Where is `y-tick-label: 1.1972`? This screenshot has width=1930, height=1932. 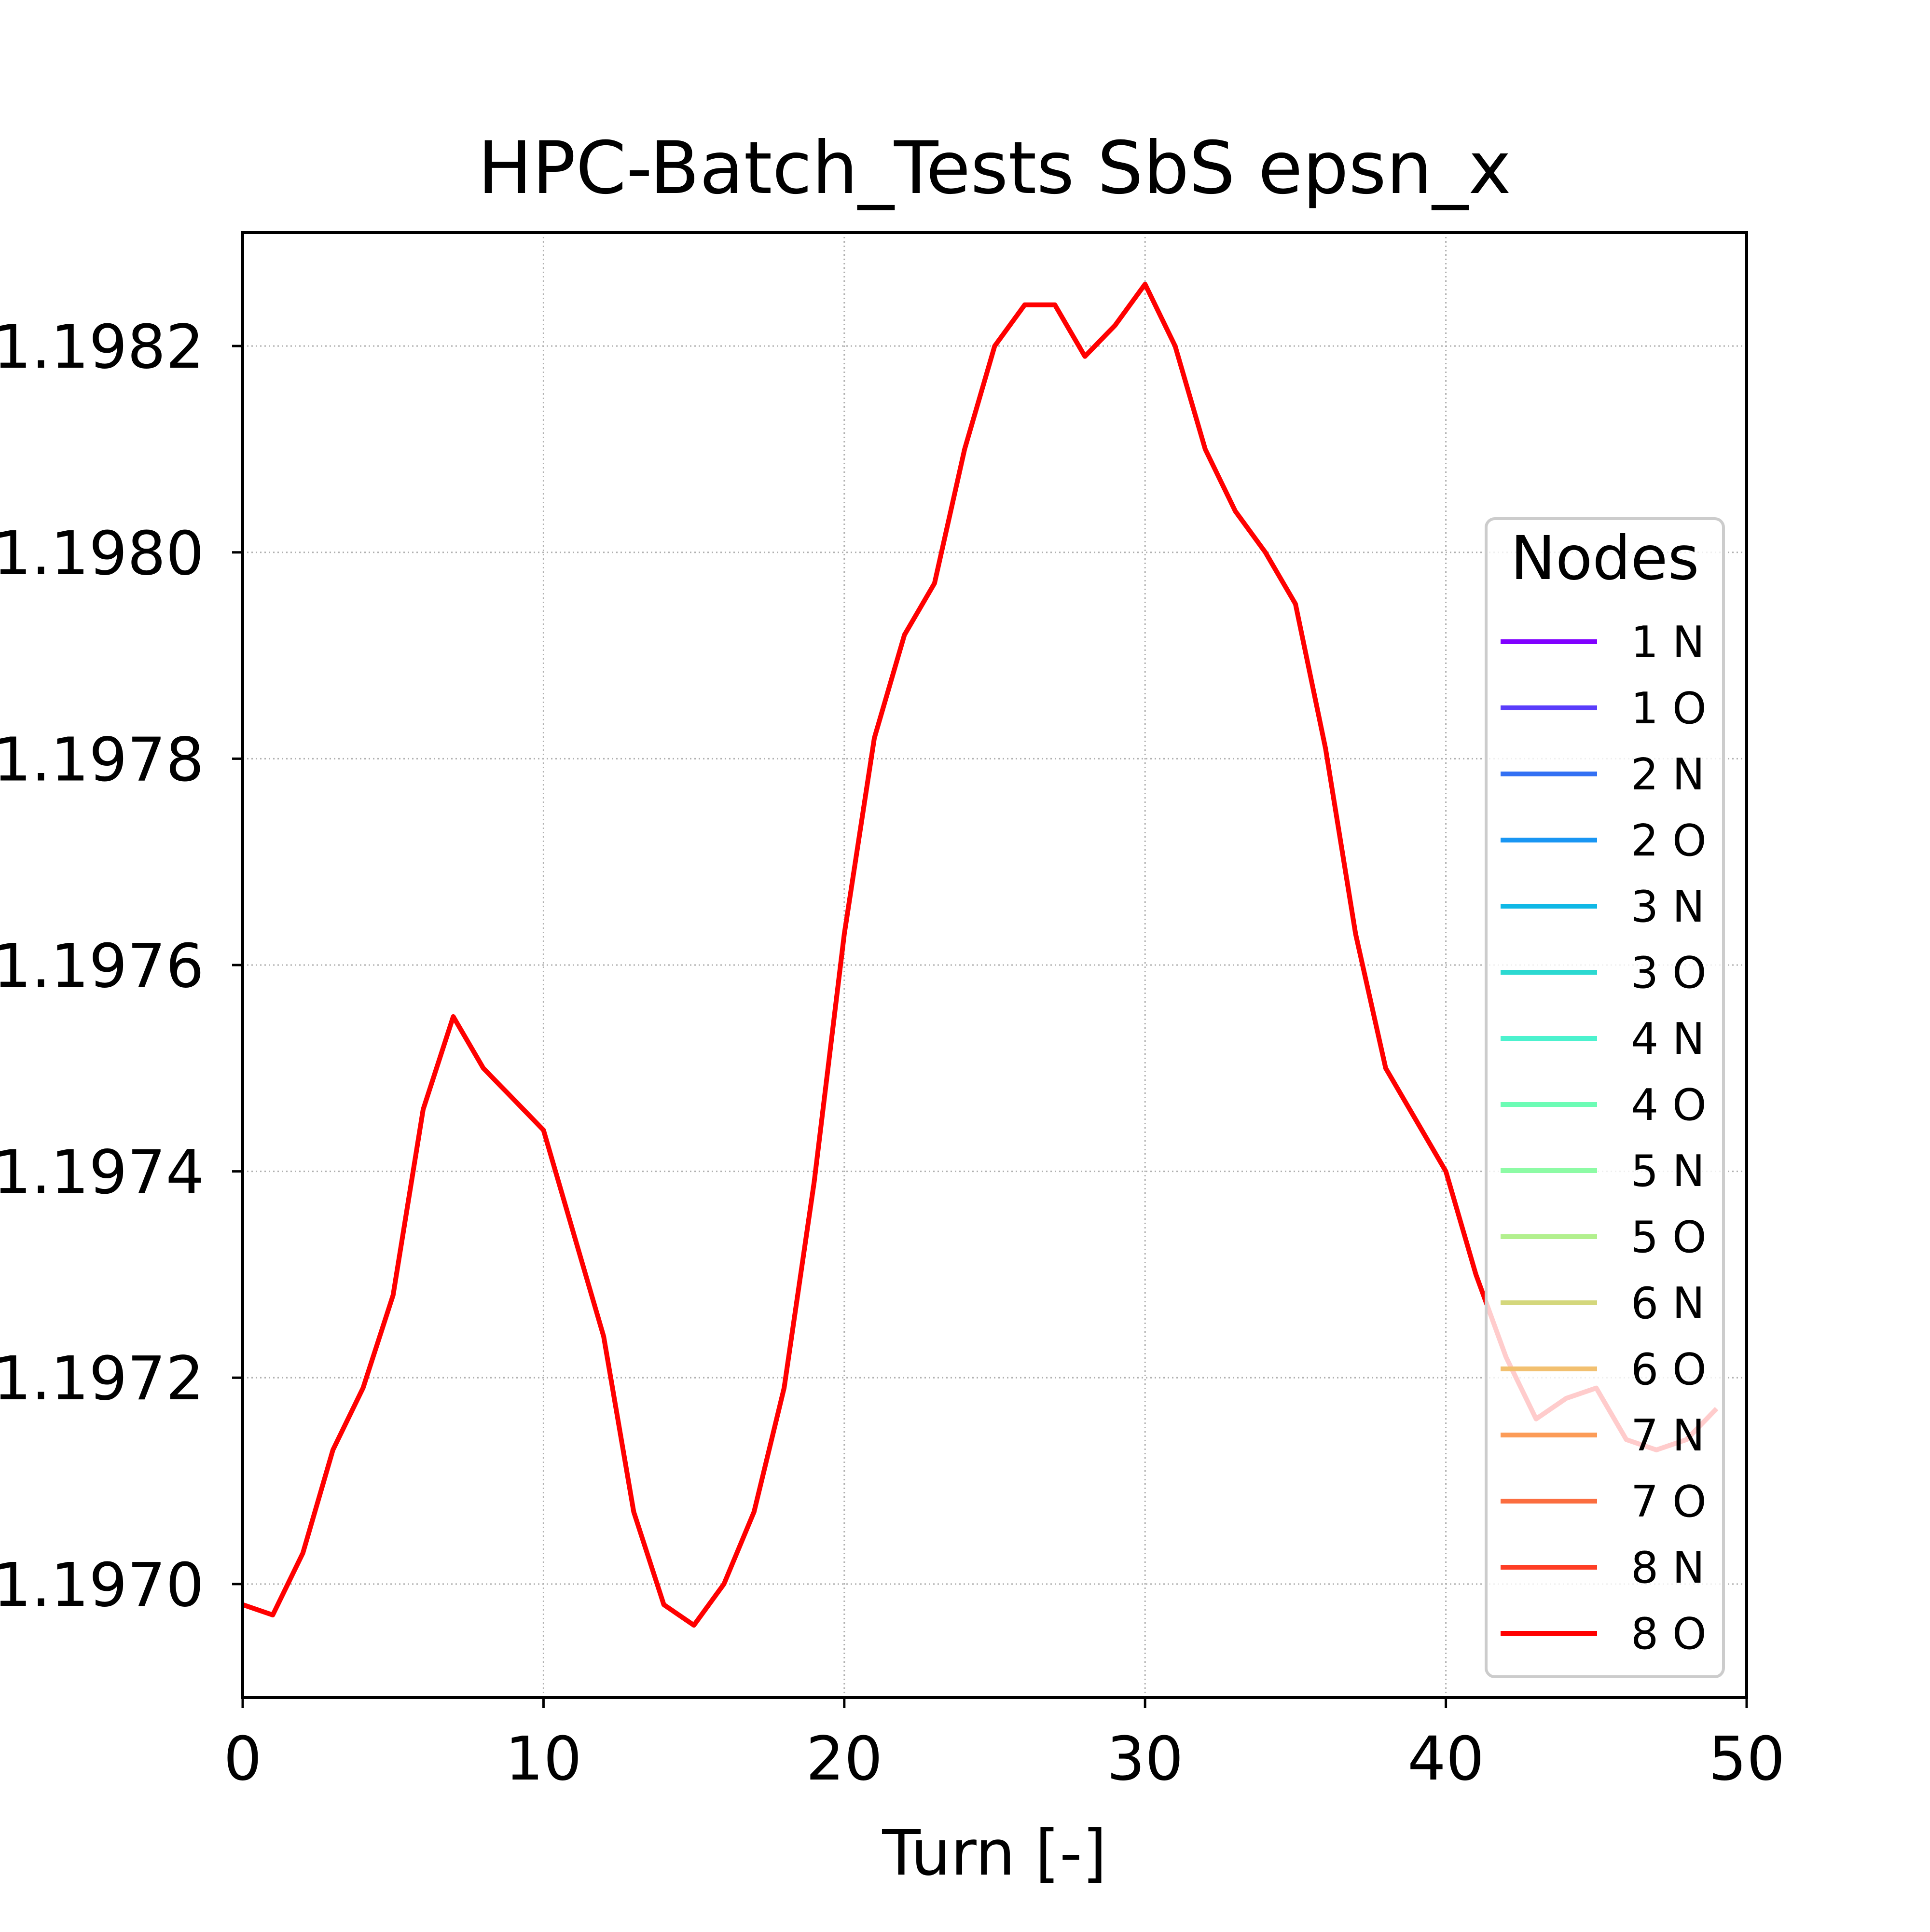 y-tick-label: 1.1972 is located at coordinates (102, 1379).